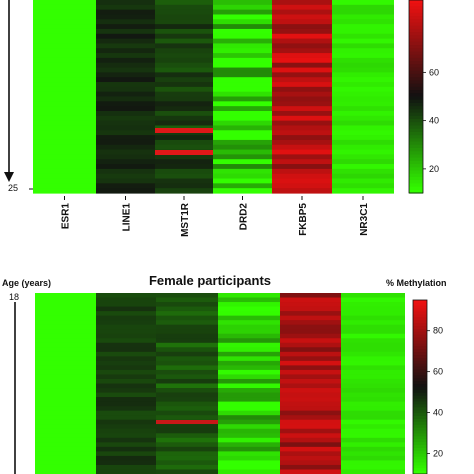 This screenshot has width=474, height=474. I want to click on colorbar-border, so click(416, 97).